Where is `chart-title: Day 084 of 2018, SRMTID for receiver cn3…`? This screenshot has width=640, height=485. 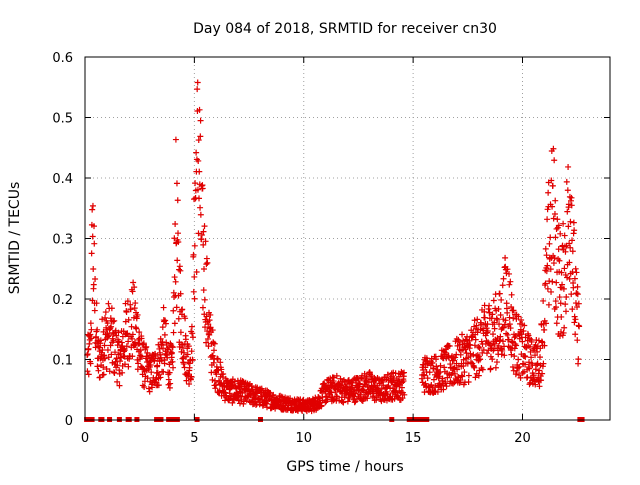 chart-title: Day 084 of 2018, SRMTID for receiver cn3… is located at coordinates (345, 29).